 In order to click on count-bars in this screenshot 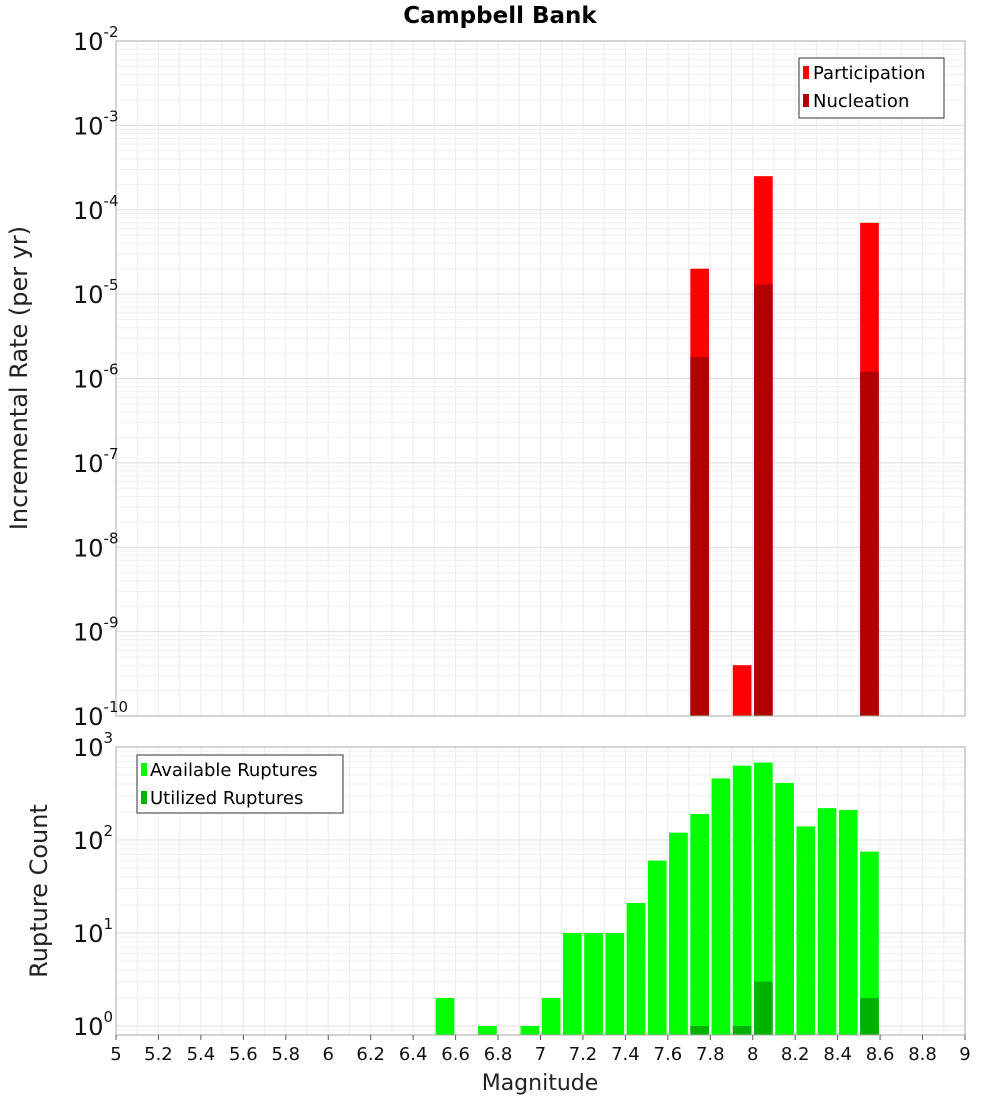, I will do `click(657, 898)`.